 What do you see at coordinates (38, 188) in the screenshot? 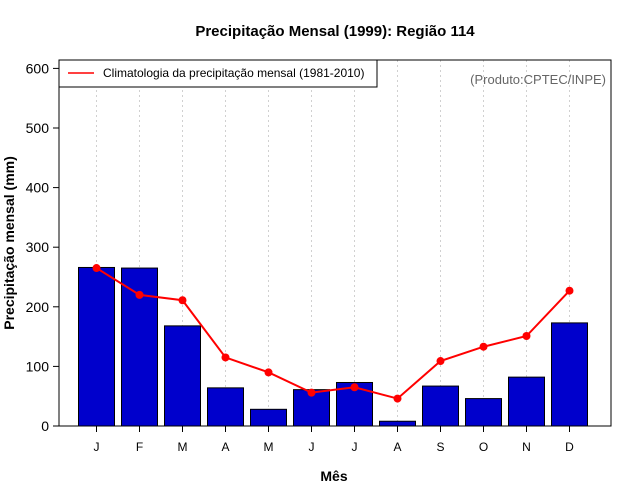
I see `y-tick-label: 400` at bounding box center [38, 188].